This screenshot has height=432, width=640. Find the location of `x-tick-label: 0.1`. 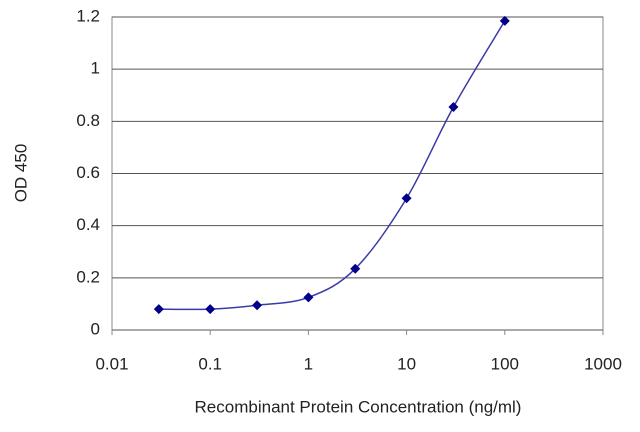

x-tick-label: 0.1 is located at coordinates (210, 363).